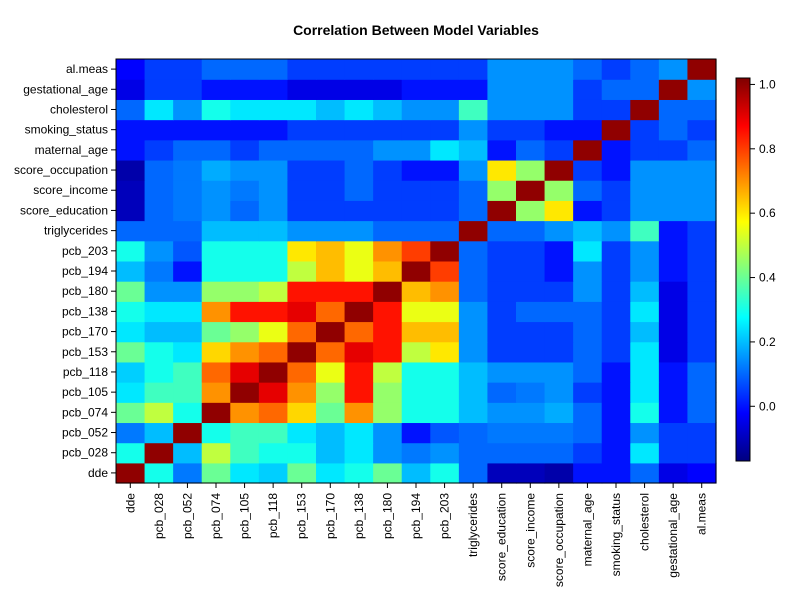 The width and height of the screenshot is (800, 600). Describe the element at coordinates (702, 170) in the screenshot. I see `heatmap-cell-score_occupation-al.meas` at that location.